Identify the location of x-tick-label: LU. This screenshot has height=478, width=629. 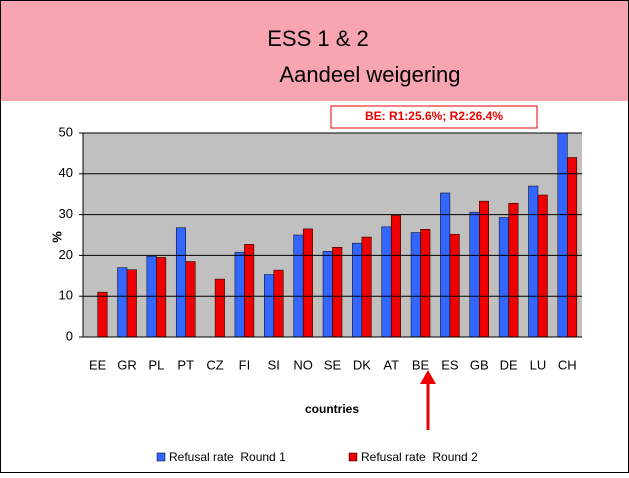
(538, 364).